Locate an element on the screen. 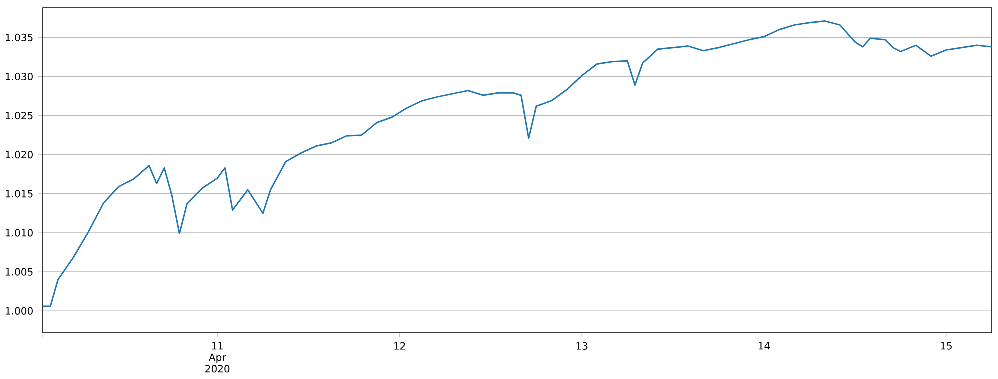 The width and height of the screenshot is (998, 379). y-tick-label: 1.035 is located at coordinates (19, 38).